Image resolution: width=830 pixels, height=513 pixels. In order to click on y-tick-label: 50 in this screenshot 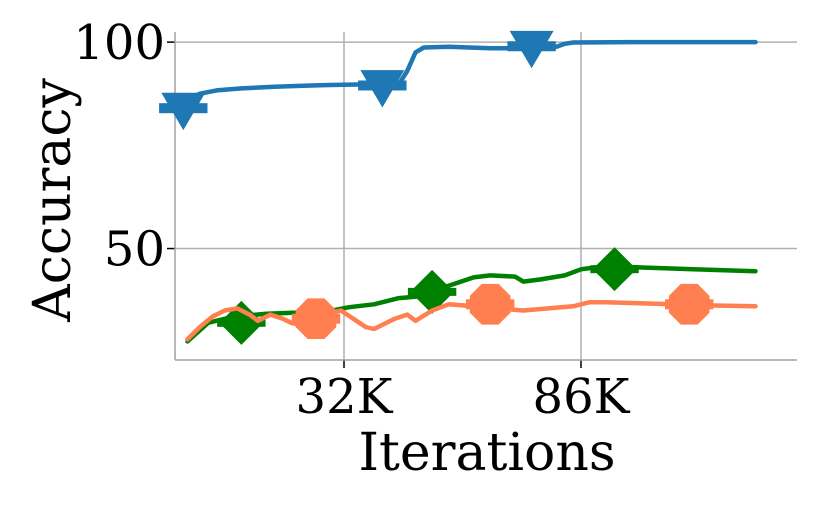, I will do `click(134, 250)`.